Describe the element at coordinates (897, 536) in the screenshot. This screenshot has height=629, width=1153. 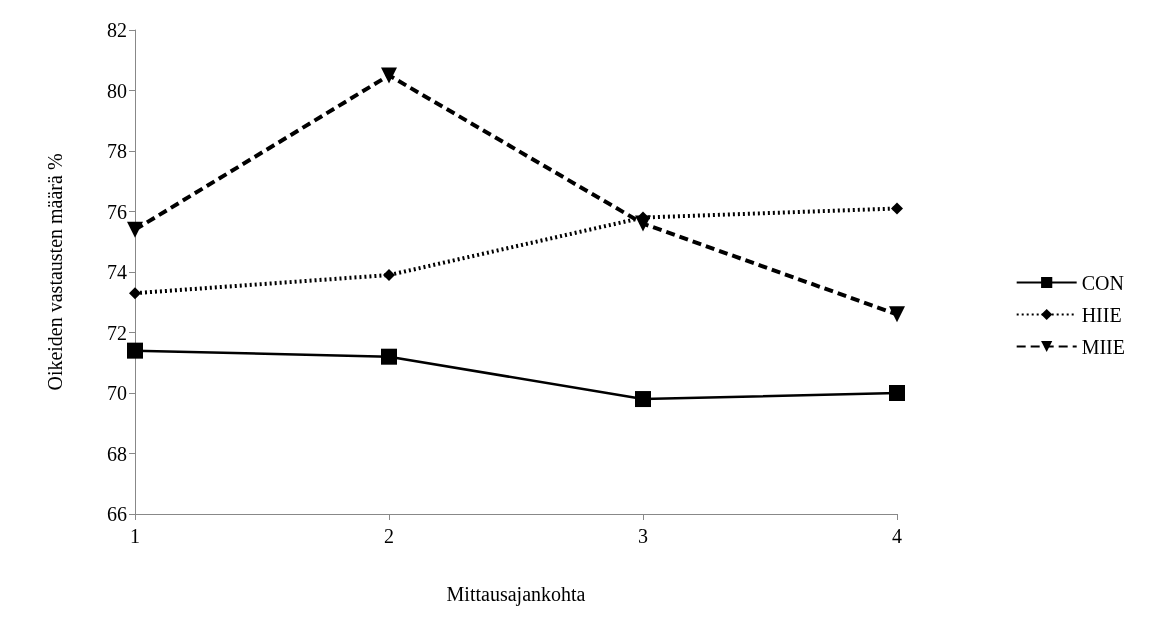
I see `x-tick-label: 4` at that location.